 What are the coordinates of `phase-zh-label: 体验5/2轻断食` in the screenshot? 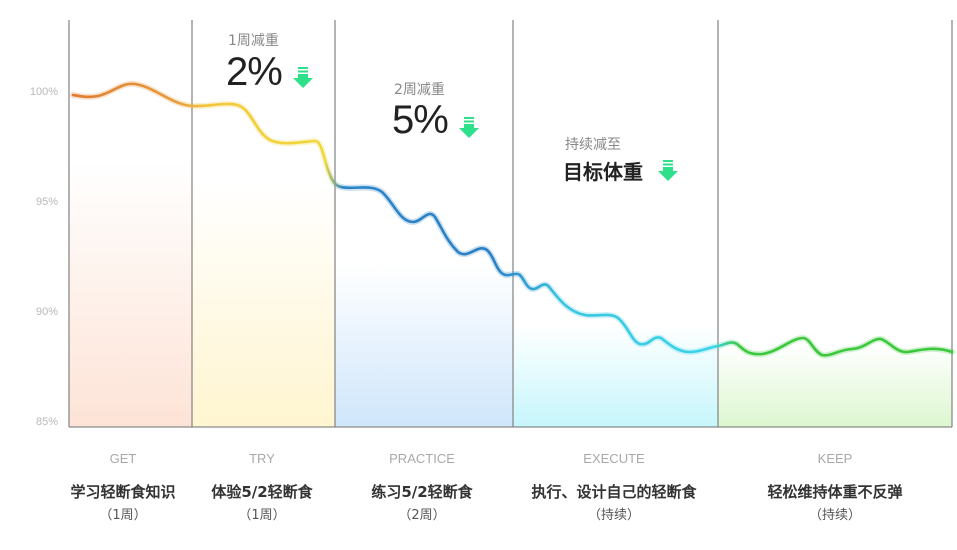 It's located at (262, 492).